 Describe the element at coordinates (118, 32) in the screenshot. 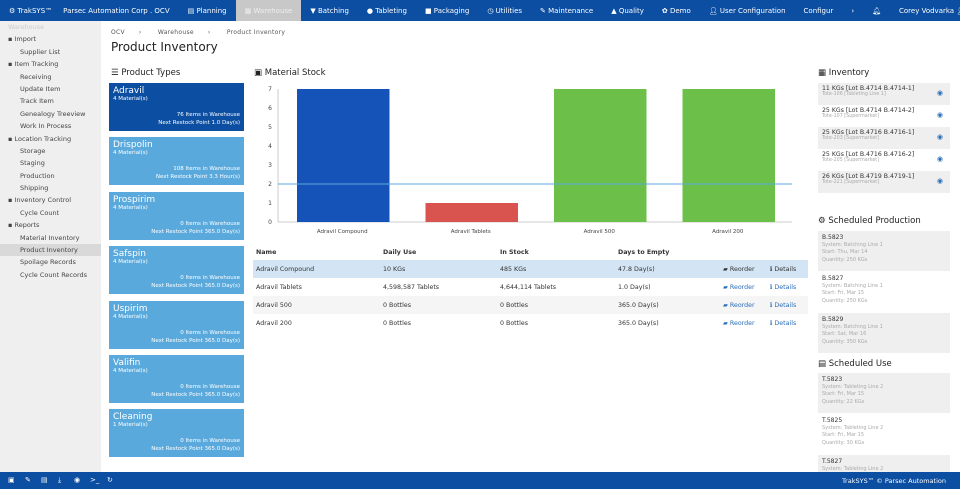

I see `breadcrumb-ocv: OCV` at that location.